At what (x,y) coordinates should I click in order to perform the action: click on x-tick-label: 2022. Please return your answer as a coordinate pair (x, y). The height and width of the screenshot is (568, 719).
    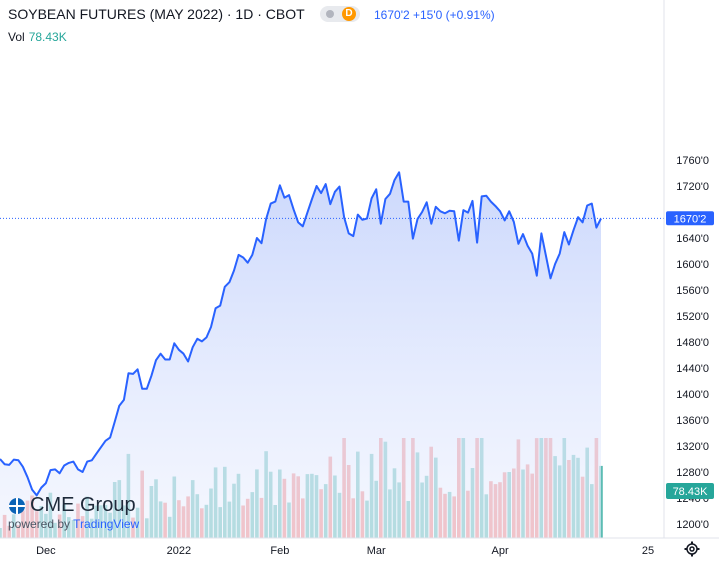
    Looking at the image, I should click on (179, 551).